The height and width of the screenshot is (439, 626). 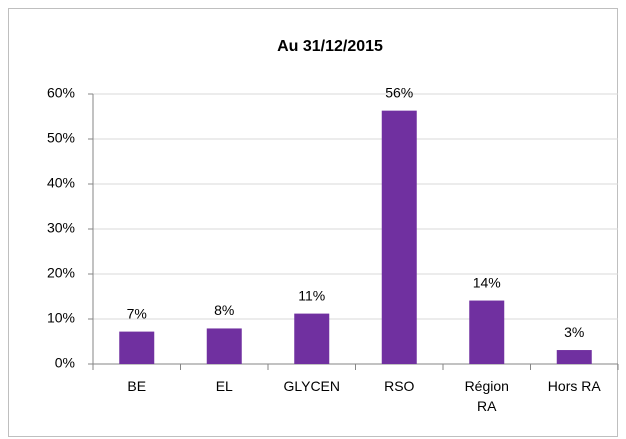 What do you see at coordinates (137, 386) in the screenshot?
I see `x-tick-label: BE` at bounding box center [137, 386].